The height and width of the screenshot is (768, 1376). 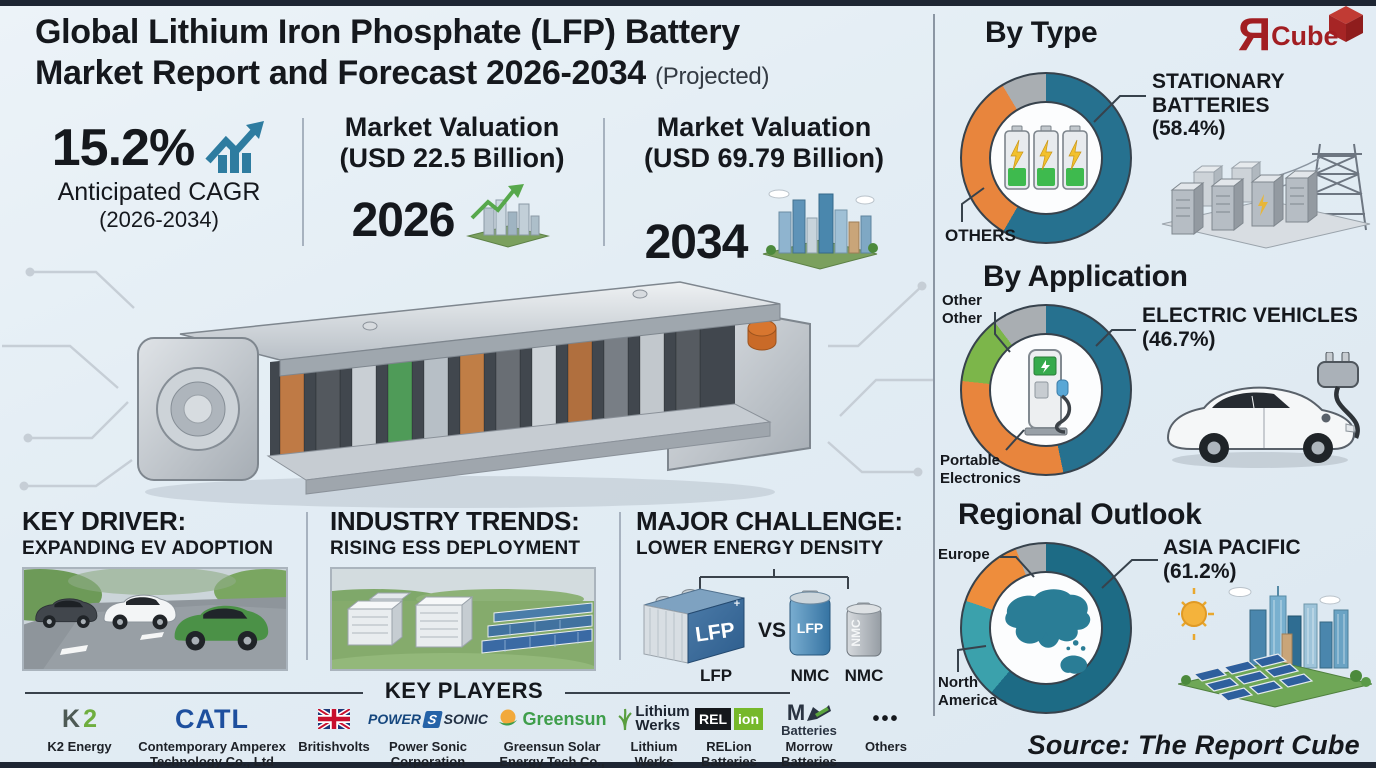 What do you see at coordinates (465, 719) in the screenshot?
I see `sonic-text: SONIC` at bounding box center [465, 719].